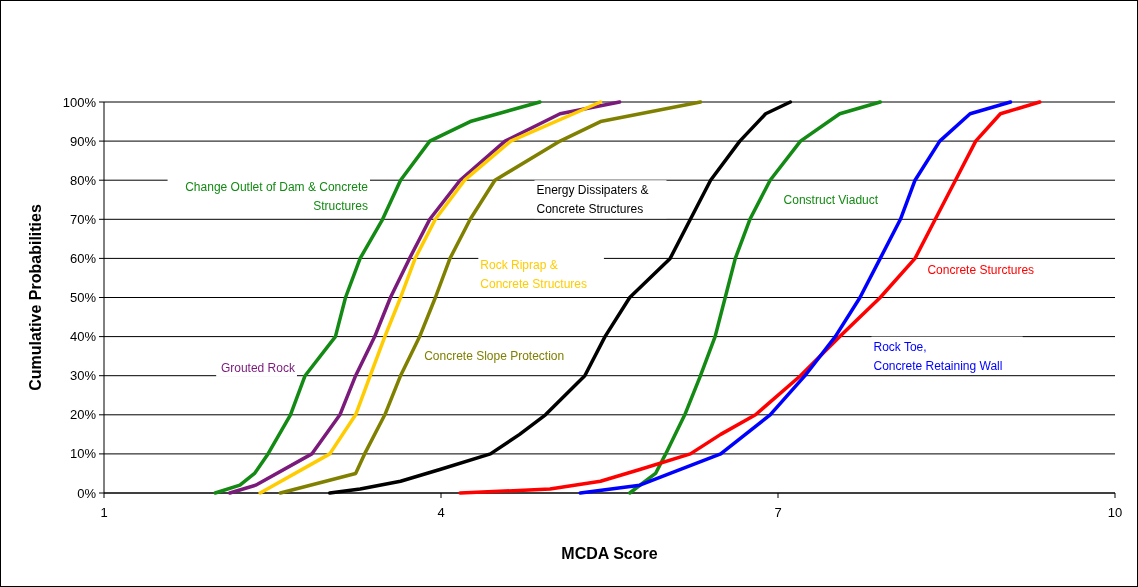 The image size is (1138, 587). Describe the element at coordinates (83, 141) in the screenshot. I see `y-tick-label: 90%` at that location.